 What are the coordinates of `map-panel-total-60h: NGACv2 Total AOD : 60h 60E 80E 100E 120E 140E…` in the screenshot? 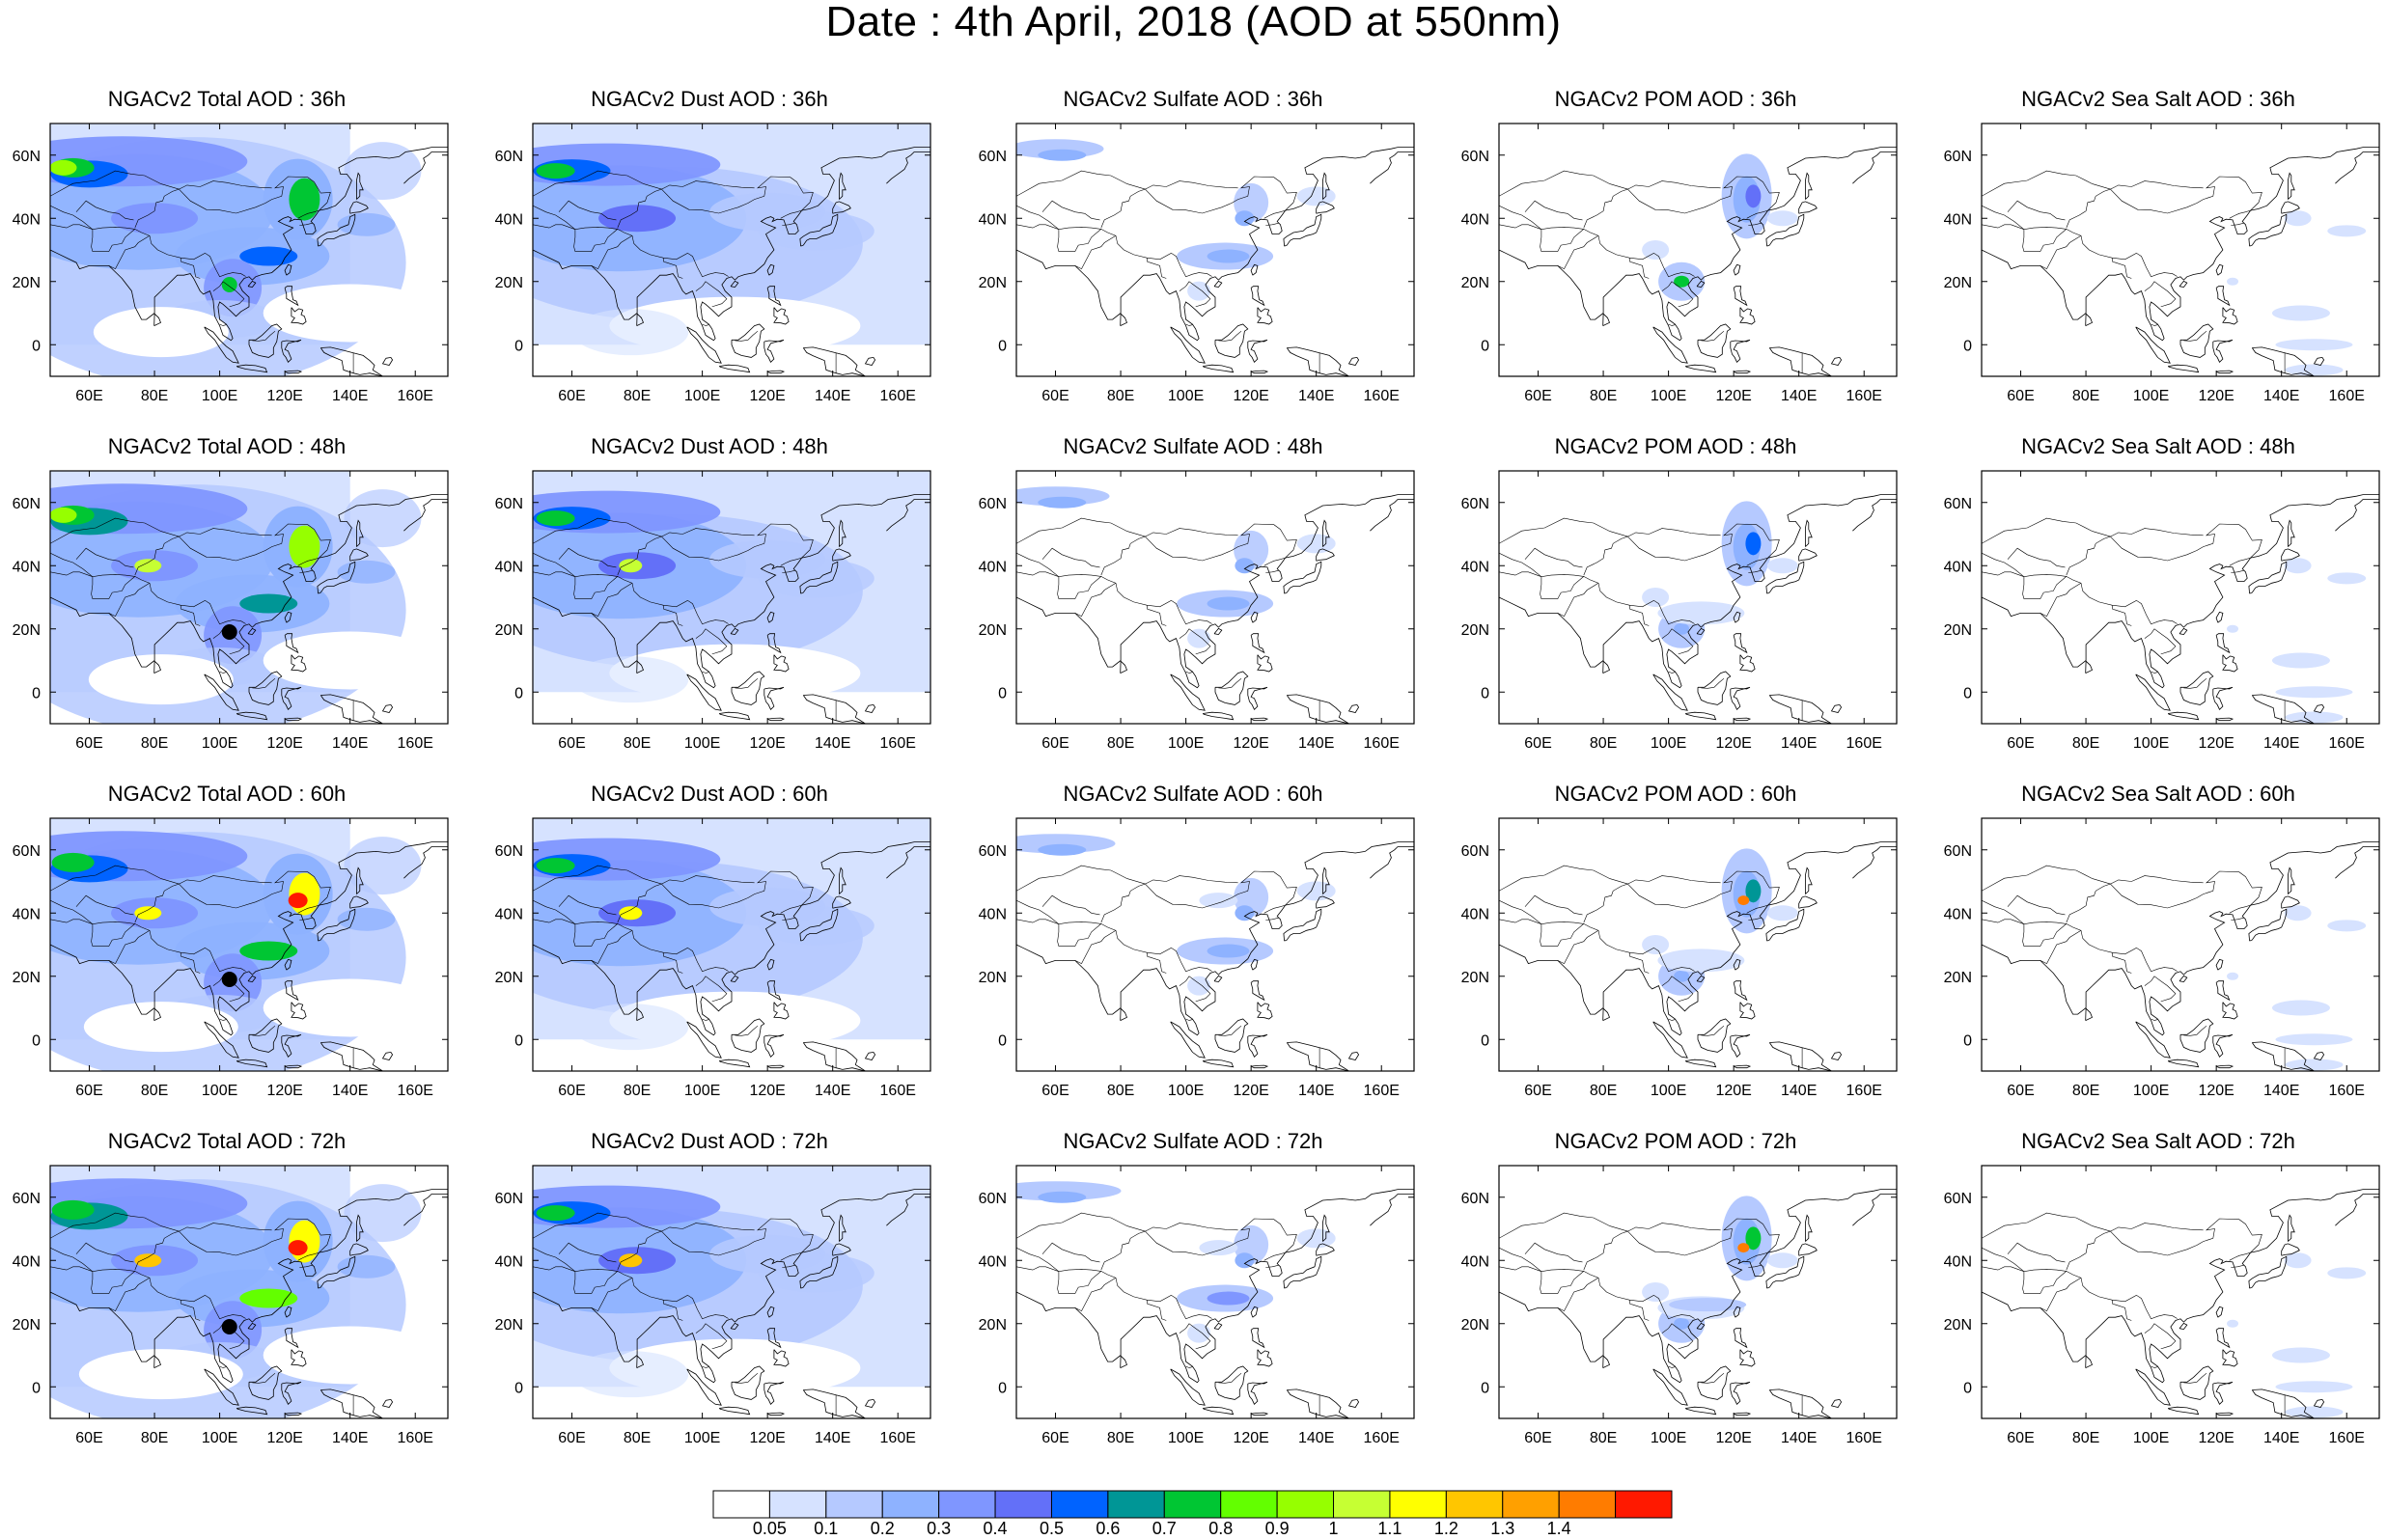 It's located at (227, 946).